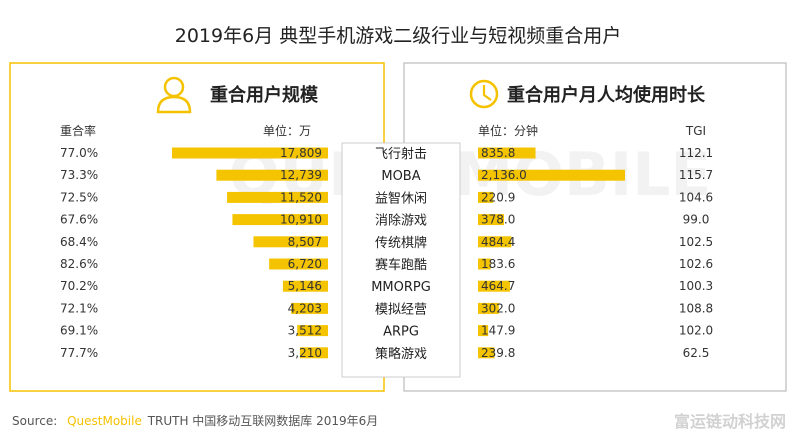 This screenshot has height=445, width=796. Describe the element at coordinates (696, 242) in the screenshot. I see `tgi-value-label: 102.5` at that location.